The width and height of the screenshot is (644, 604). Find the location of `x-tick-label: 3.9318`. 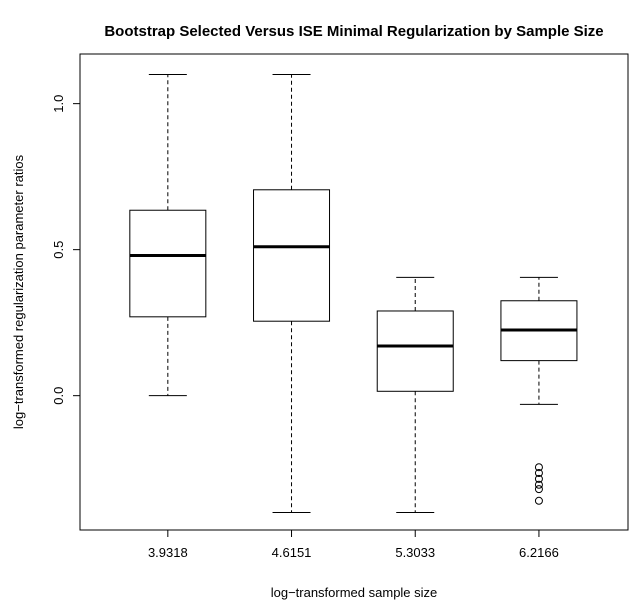

x-tick-label: 3.9318 is located at coordinates (168, 552).